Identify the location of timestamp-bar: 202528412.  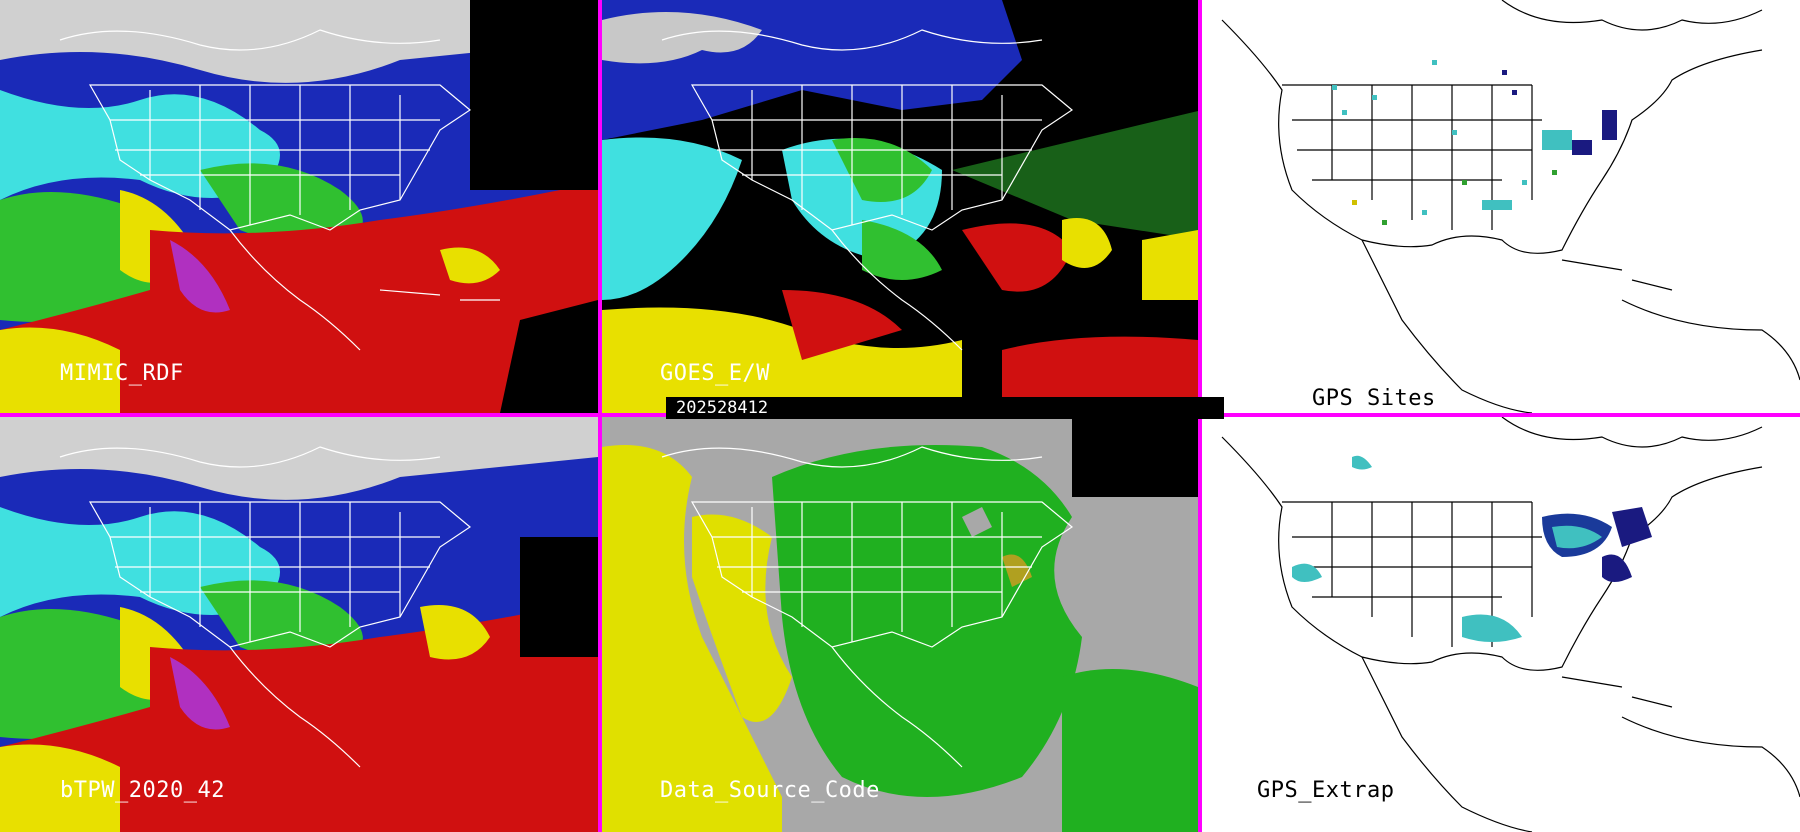
(945, 408).